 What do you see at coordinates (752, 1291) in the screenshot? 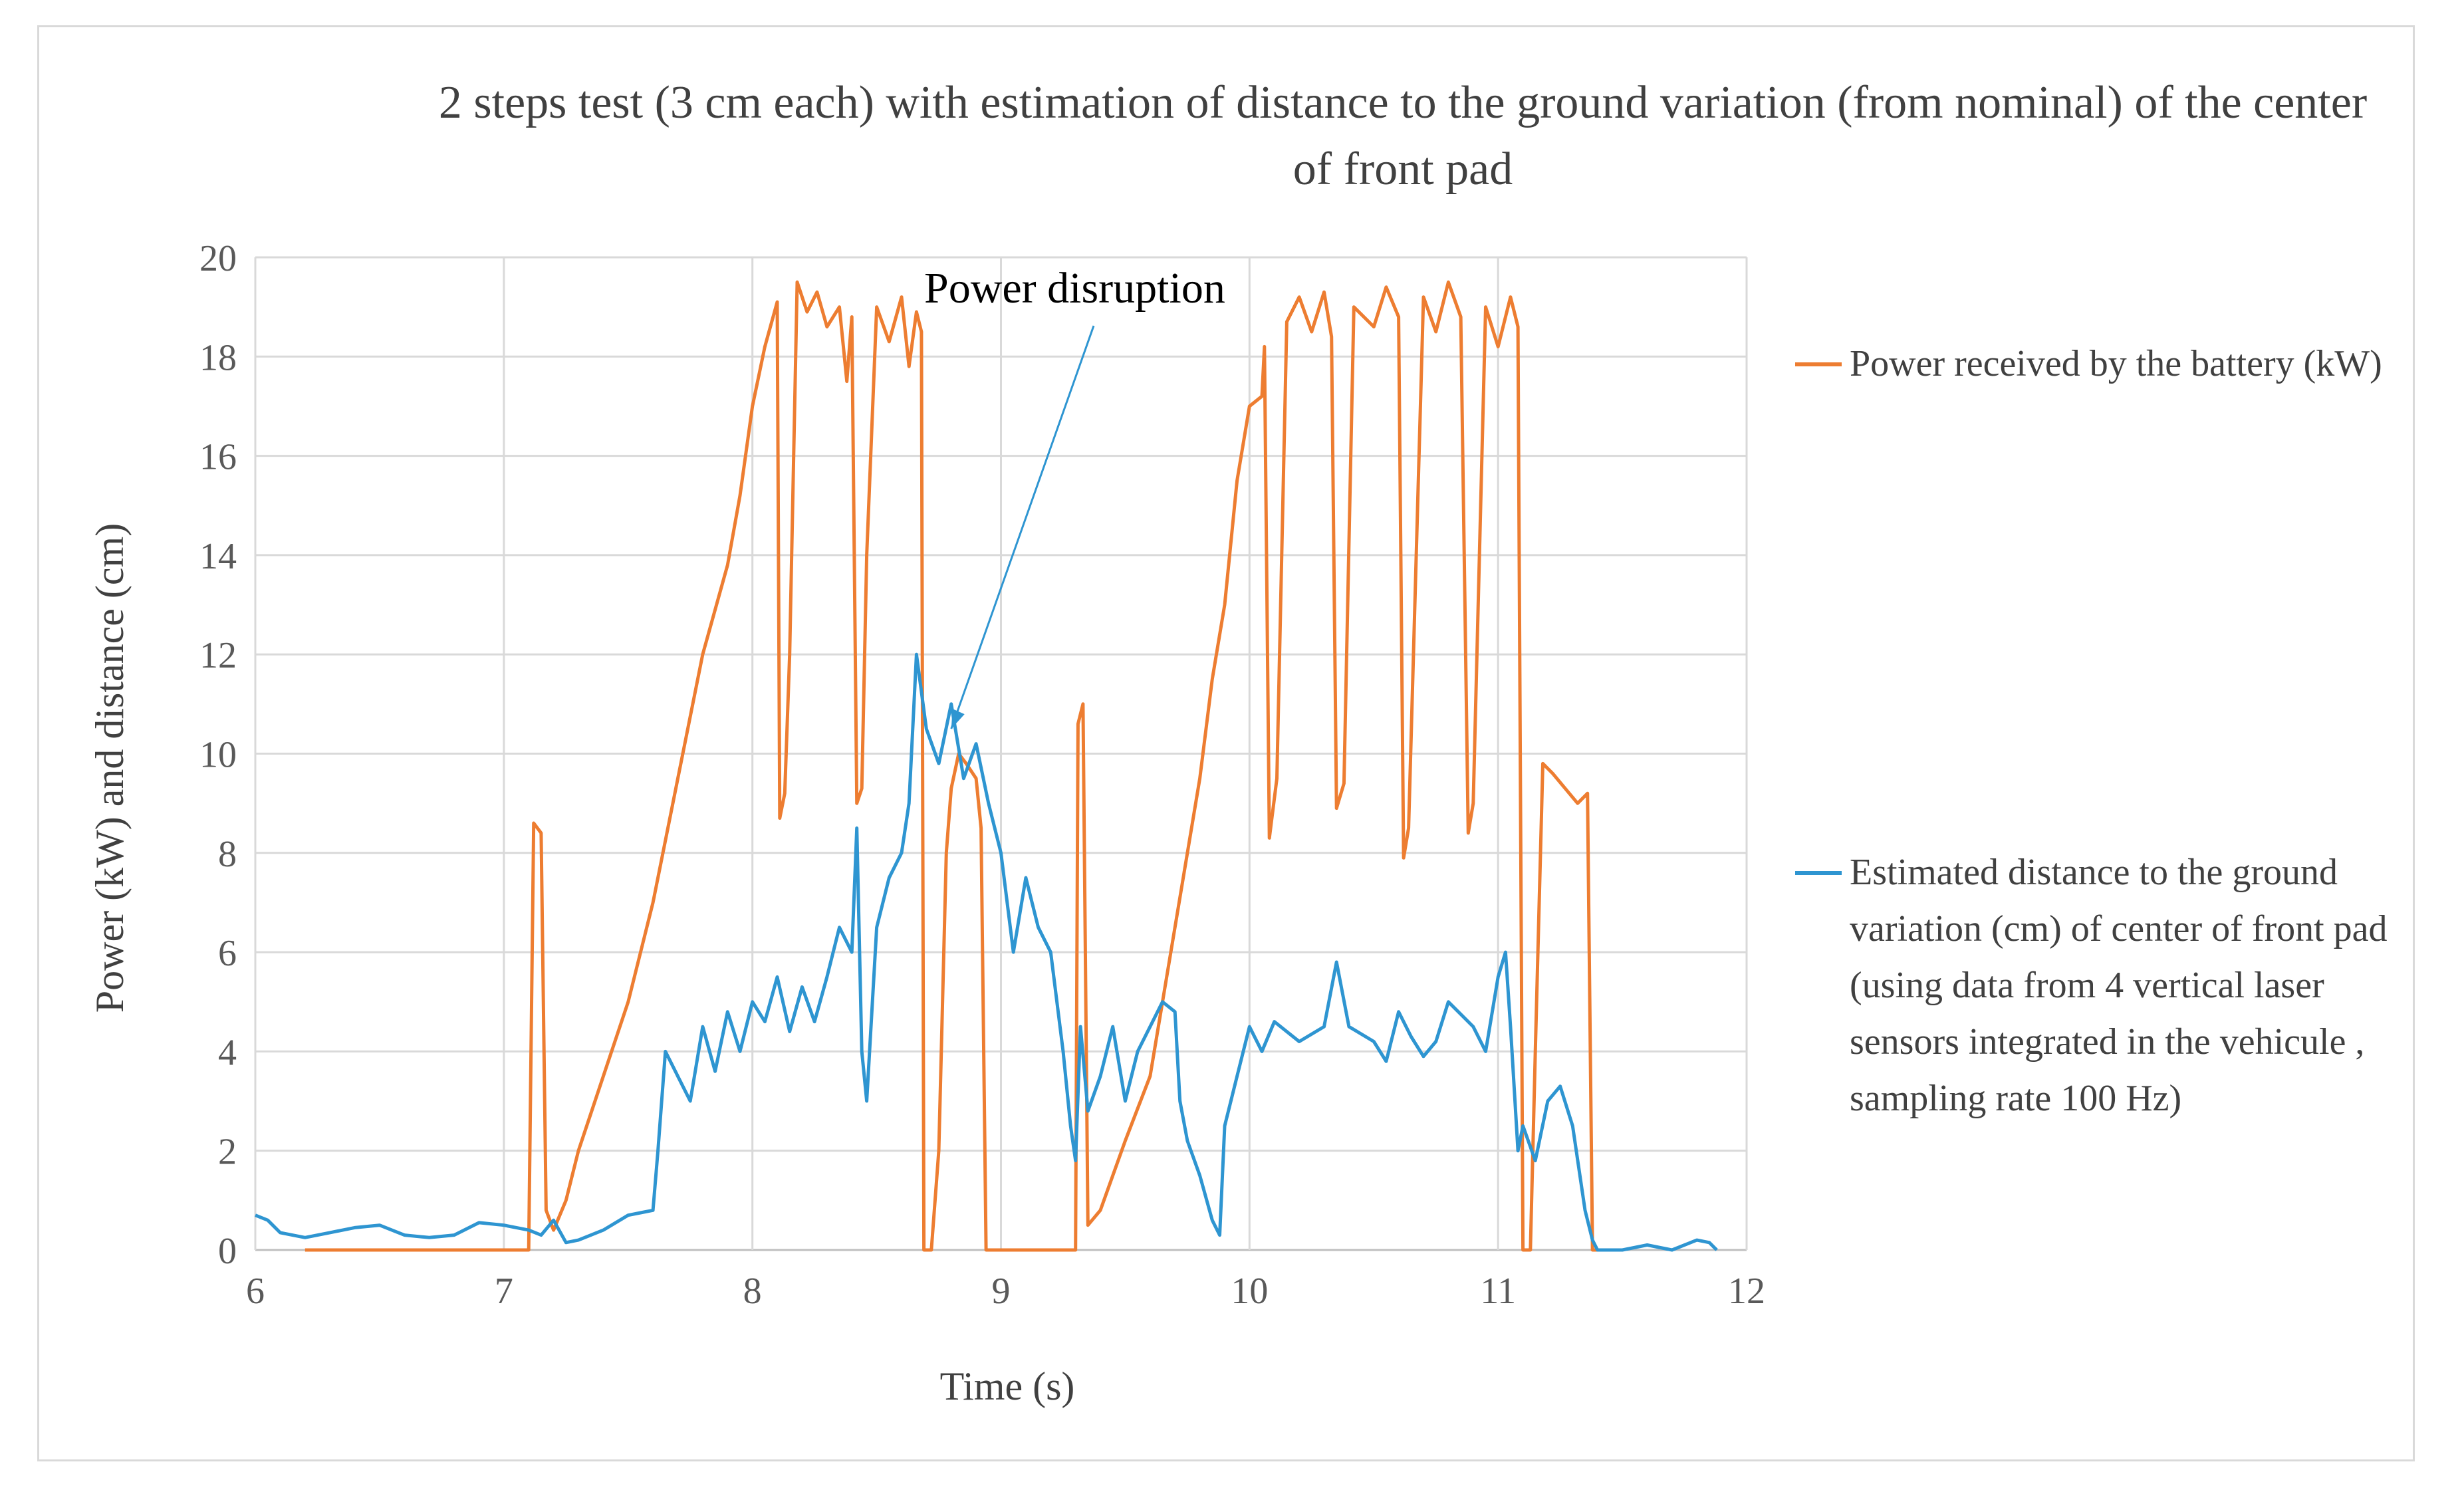
I see `x-tick-label: 8` at bounding box center [752, 1291].